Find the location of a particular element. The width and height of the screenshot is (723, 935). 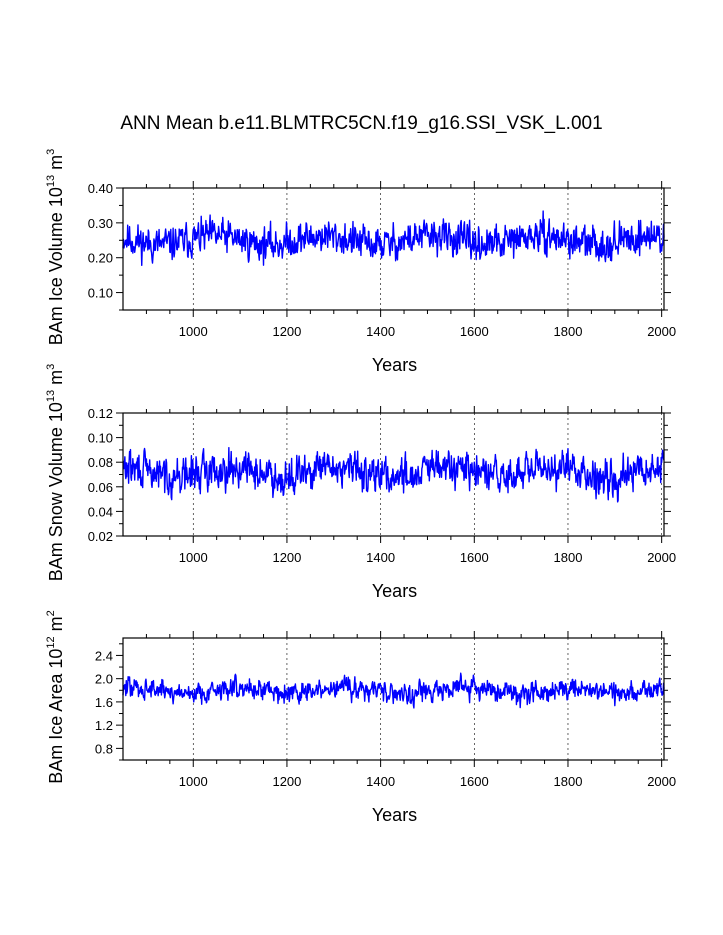

y-axis-label: BAm Ice Volume 1013 m3 is located at coordinates (55, 247).